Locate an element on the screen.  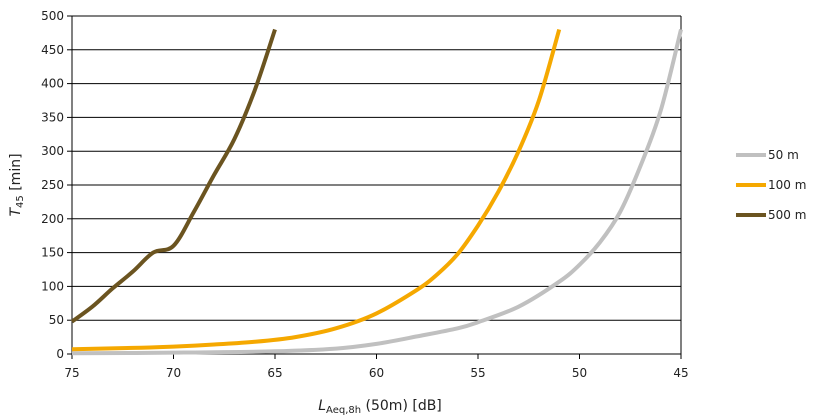
y-tick-label-200: 200 is located at coordinates (52, 219).